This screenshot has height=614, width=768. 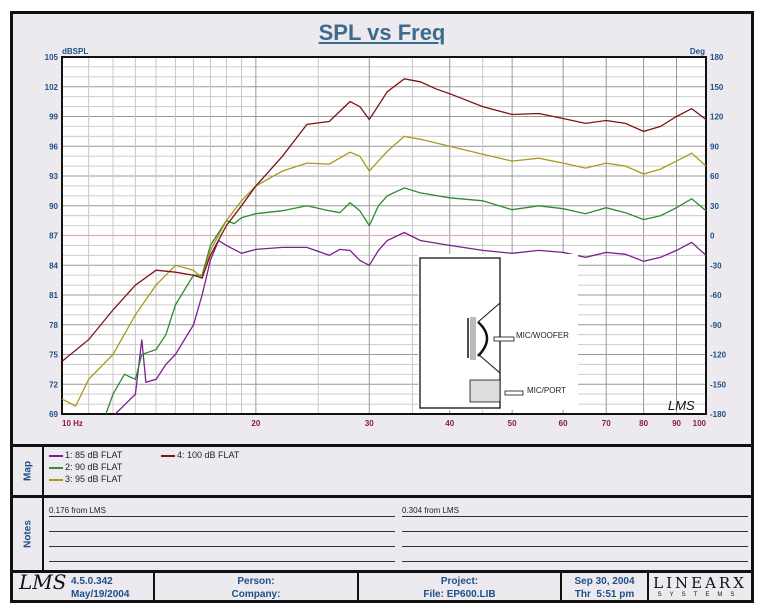 I want to click on y2-tick-label: 120, so click(x=717, y=117).